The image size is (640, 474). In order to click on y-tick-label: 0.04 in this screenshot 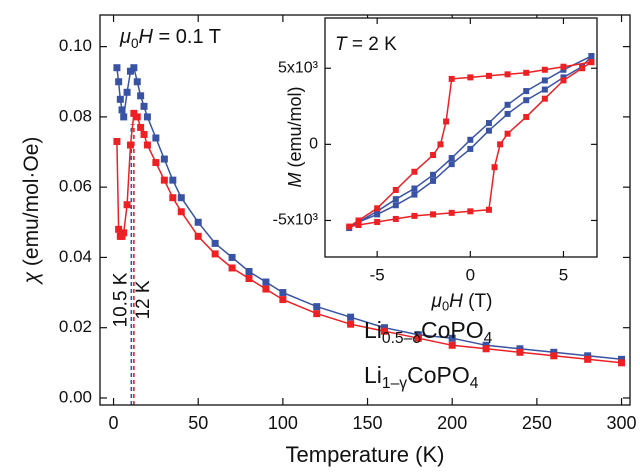, I will do `click(75, 256)`.